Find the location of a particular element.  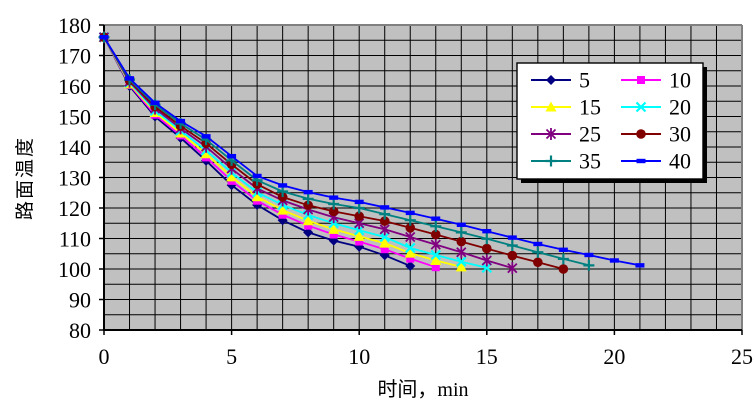

legend-label: 5 is located at coordinates (584, 80).